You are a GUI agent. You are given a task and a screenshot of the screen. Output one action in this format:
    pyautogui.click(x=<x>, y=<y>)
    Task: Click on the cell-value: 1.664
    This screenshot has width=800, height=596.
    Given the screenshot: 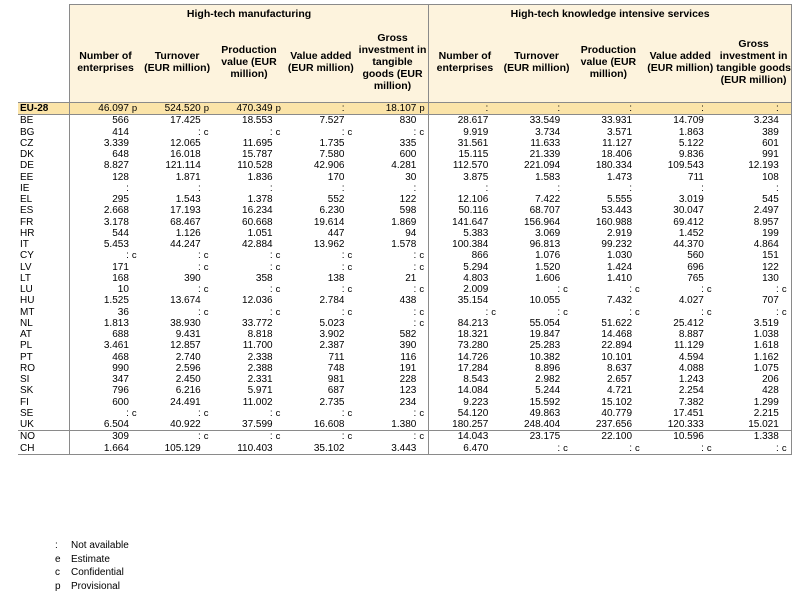 What is the action you would take?
    pyautogui.click(x=98, y=448)
    